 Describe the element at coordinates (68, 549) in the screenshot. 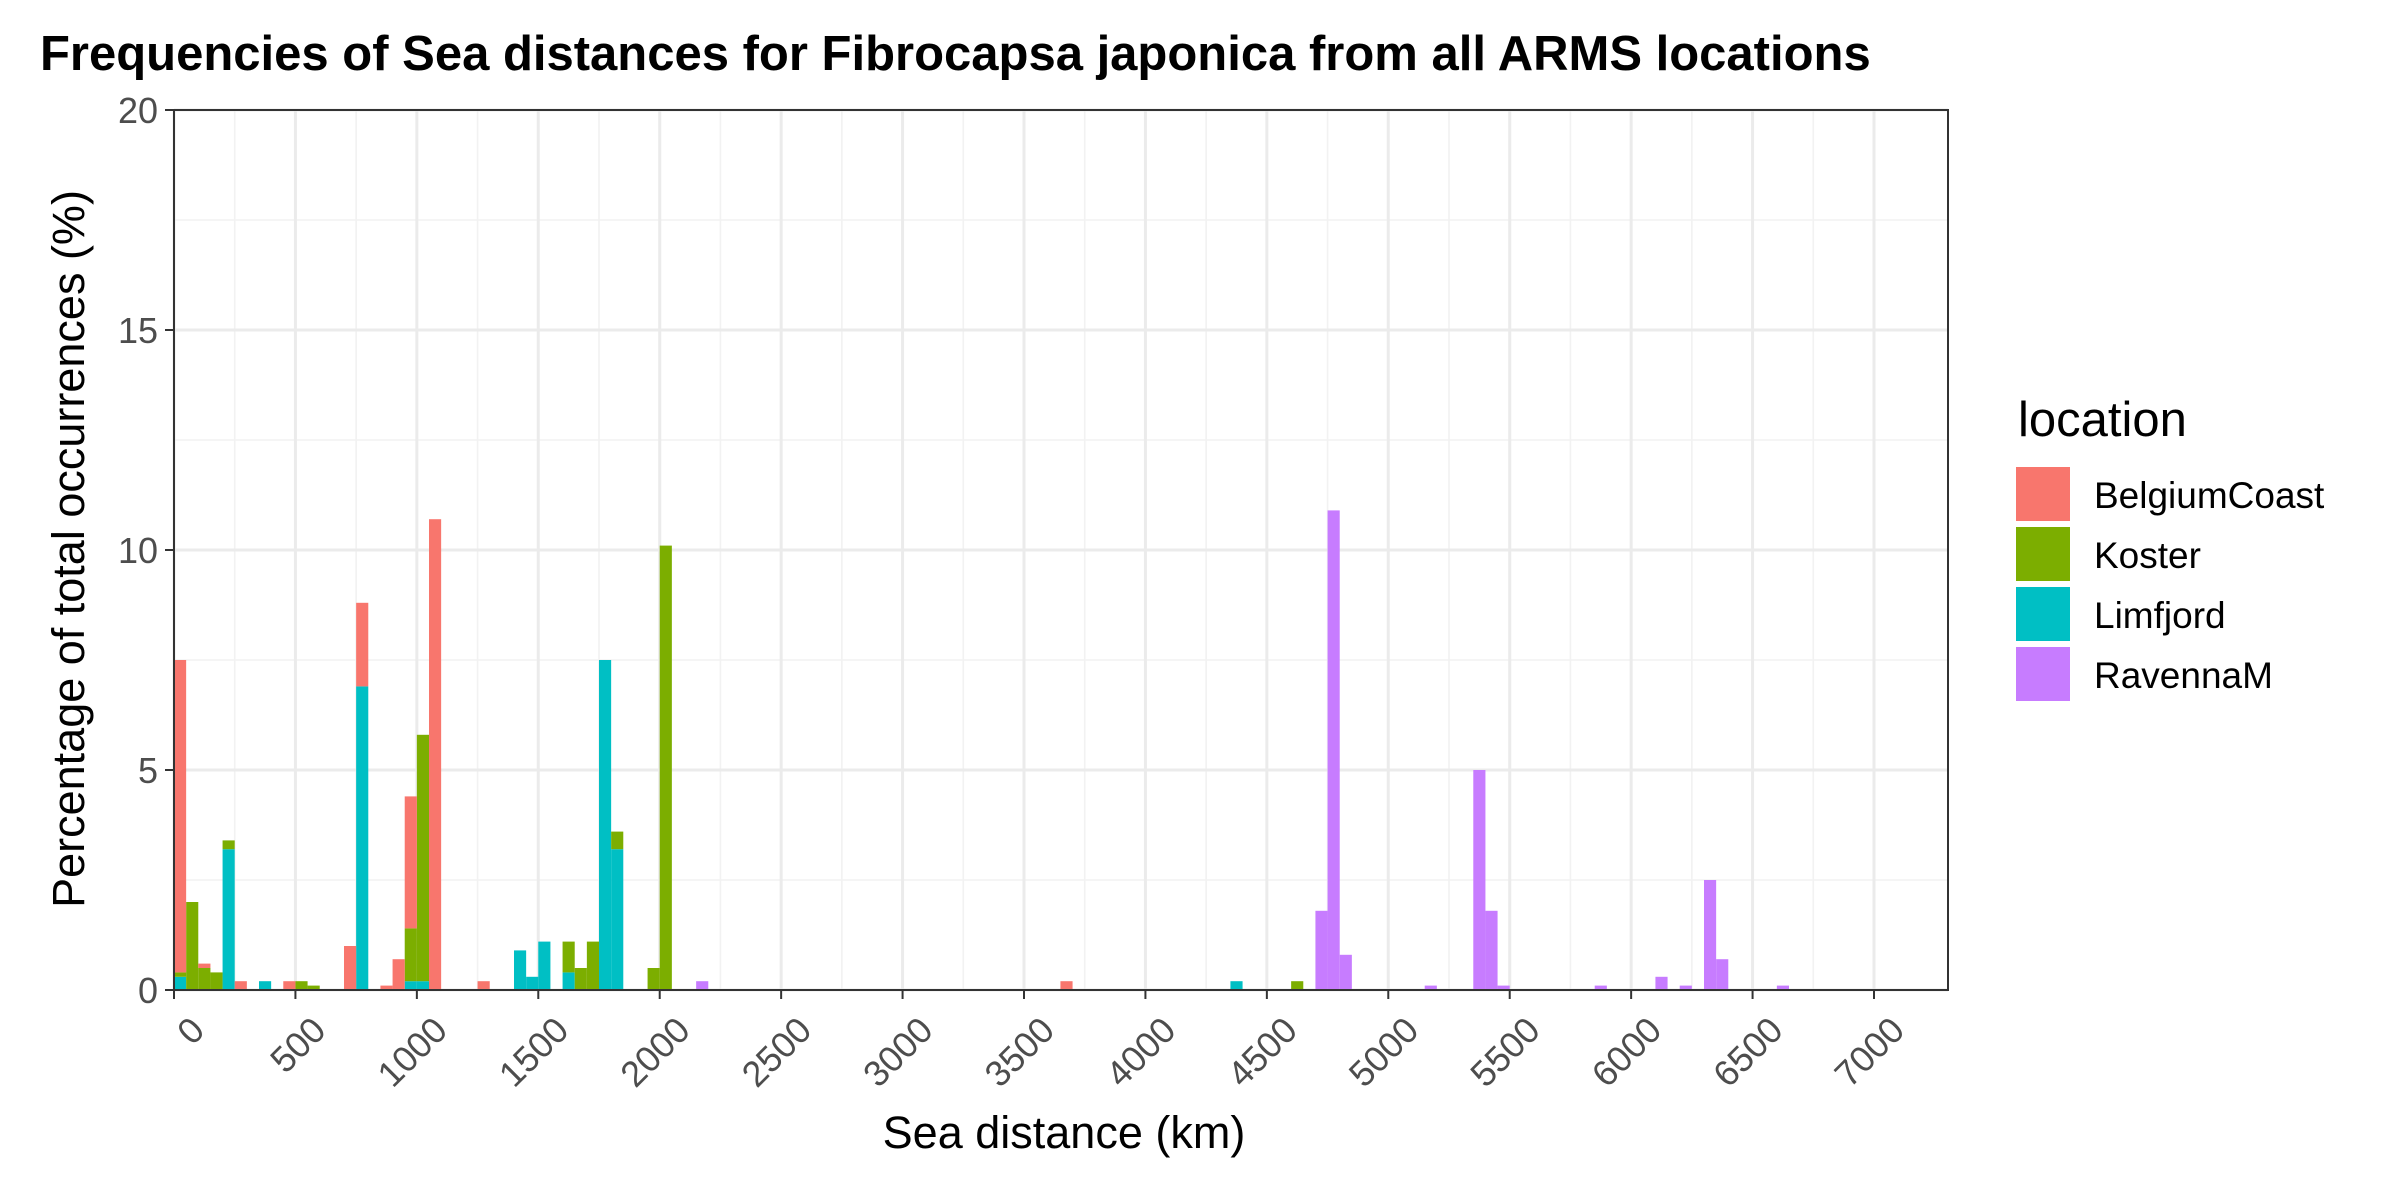

I see `y-axis-title: Percentage of total occurrences (%)` at that location.